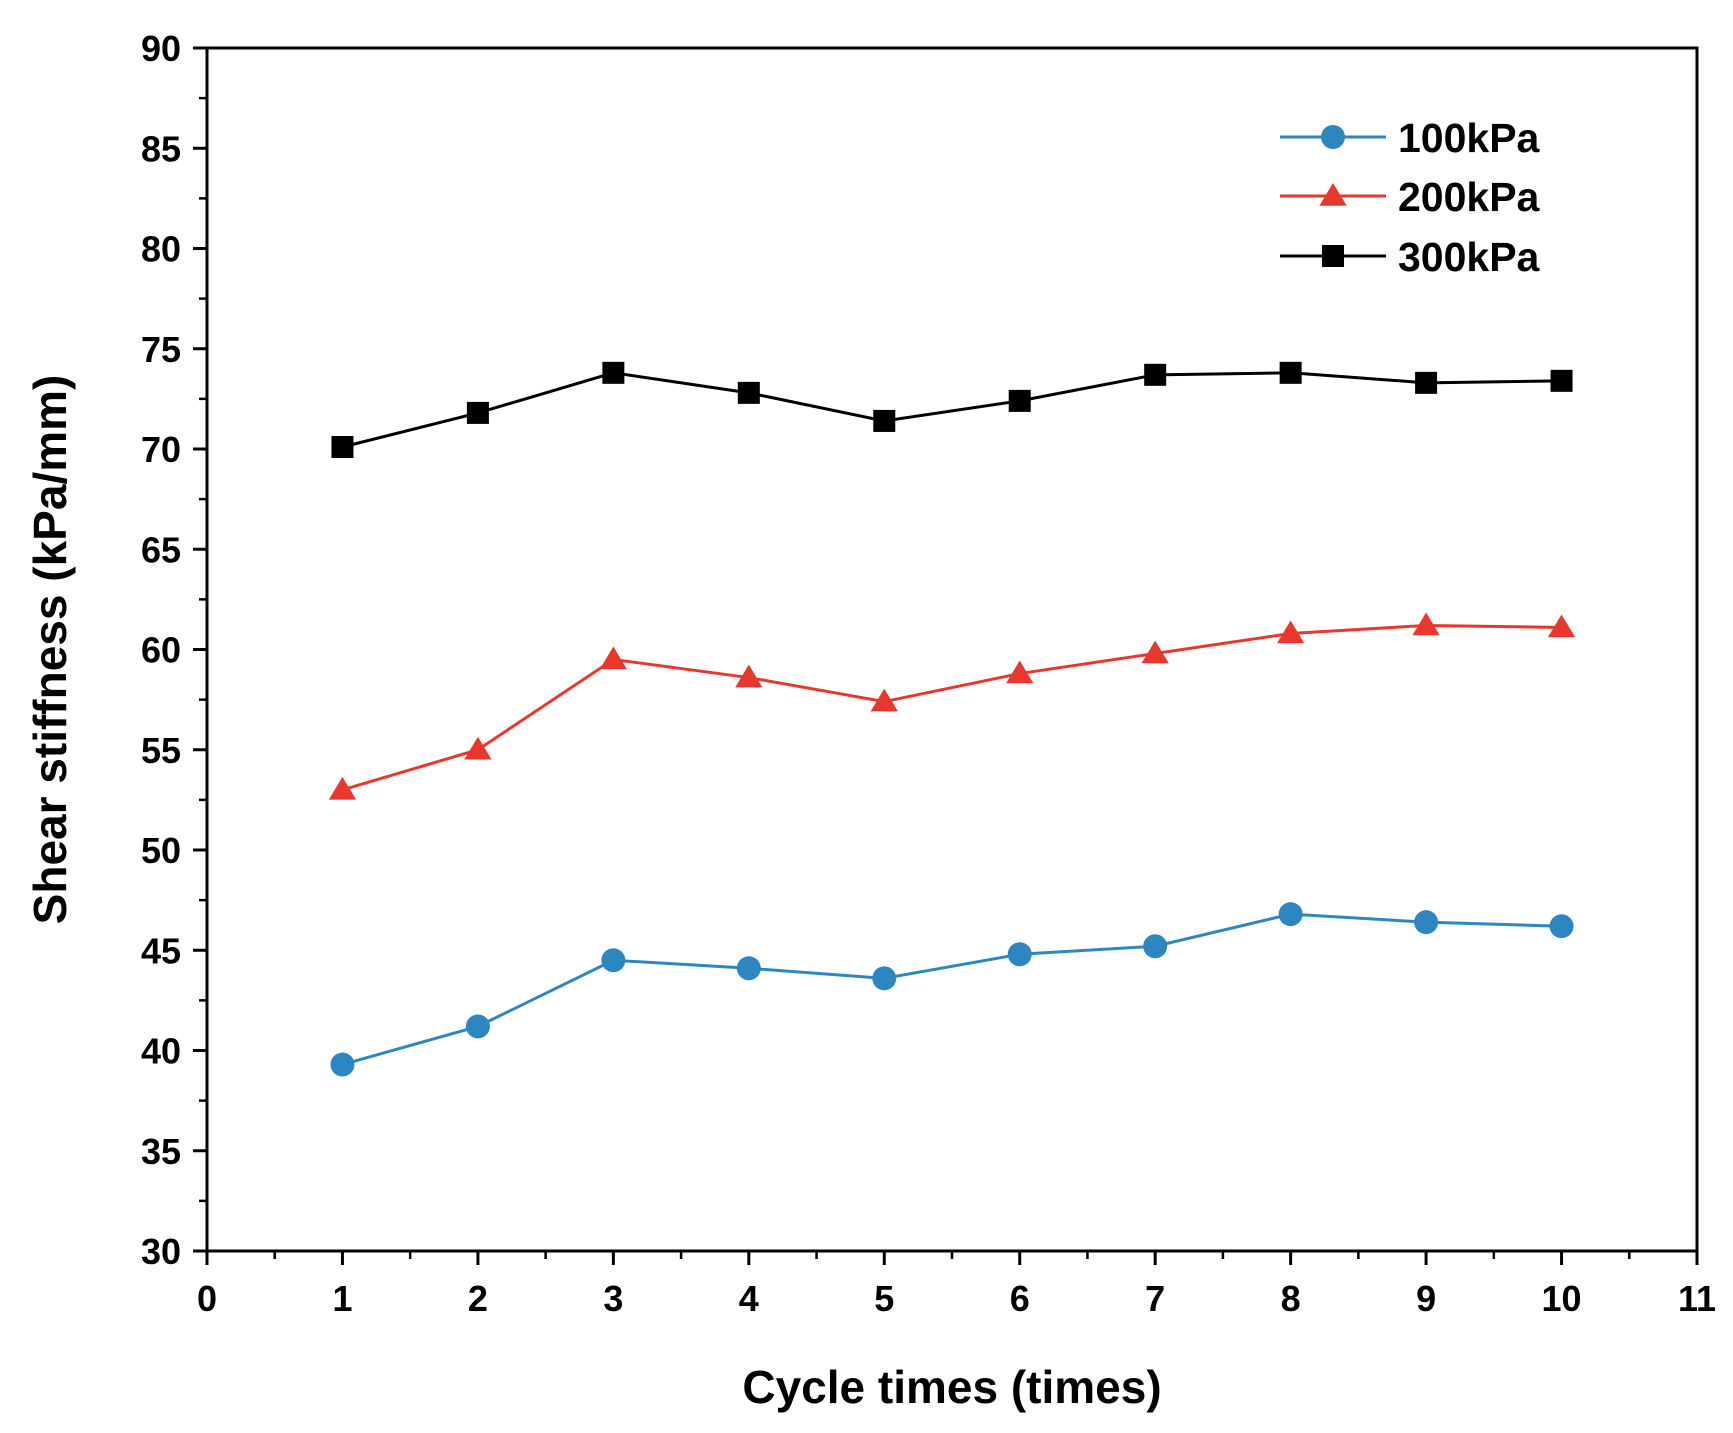  I want to click on y-tick-label: 70, so click(161, 449).